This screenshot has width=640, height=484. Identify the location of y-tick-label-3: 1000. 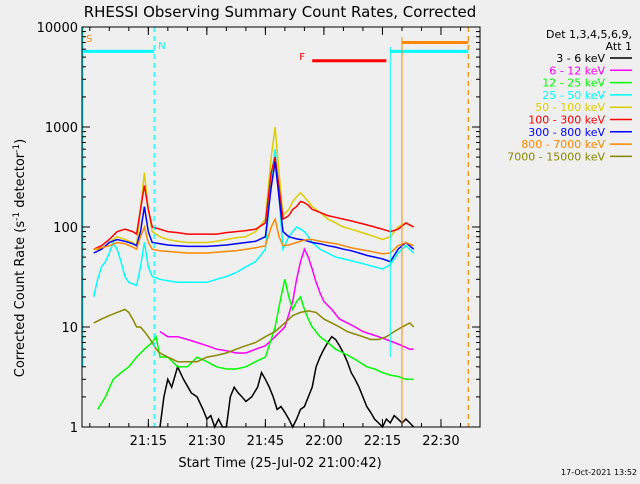
(61, 128).